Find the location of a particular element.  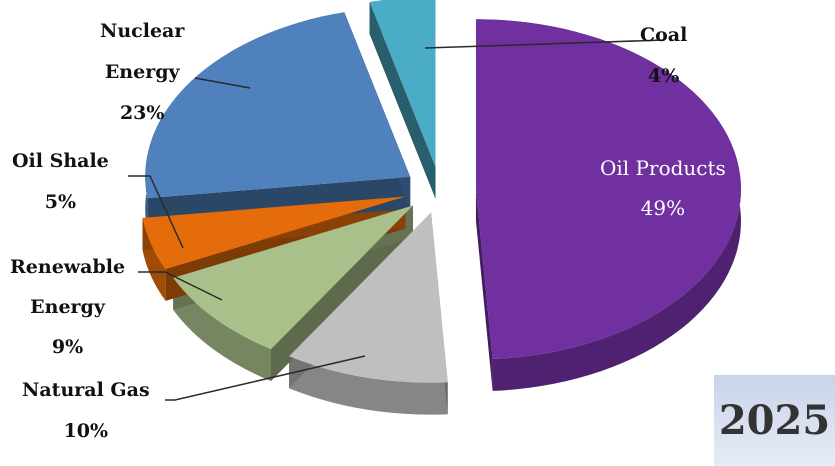

year-badge: 2025 is located at coordinates (774, 420).